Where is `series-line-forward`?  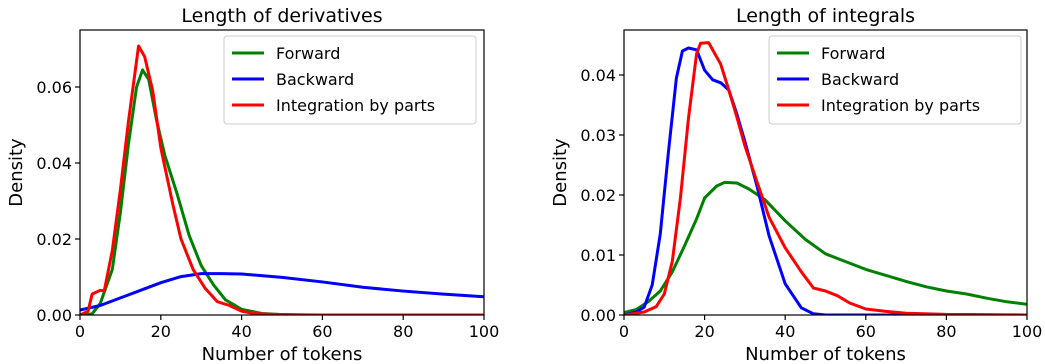
series-line-forward is located at coordinates (825, 247).